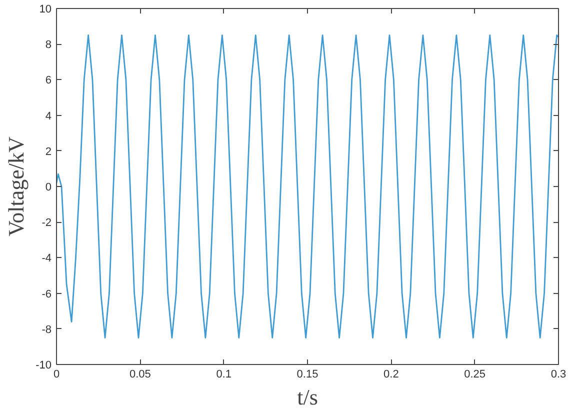 This screenshot has height=412, width=570. What do you see at coordinates (48, 152) in the screenshot?
I see `y-tick-label: 2` at bounding box center [48, 152].